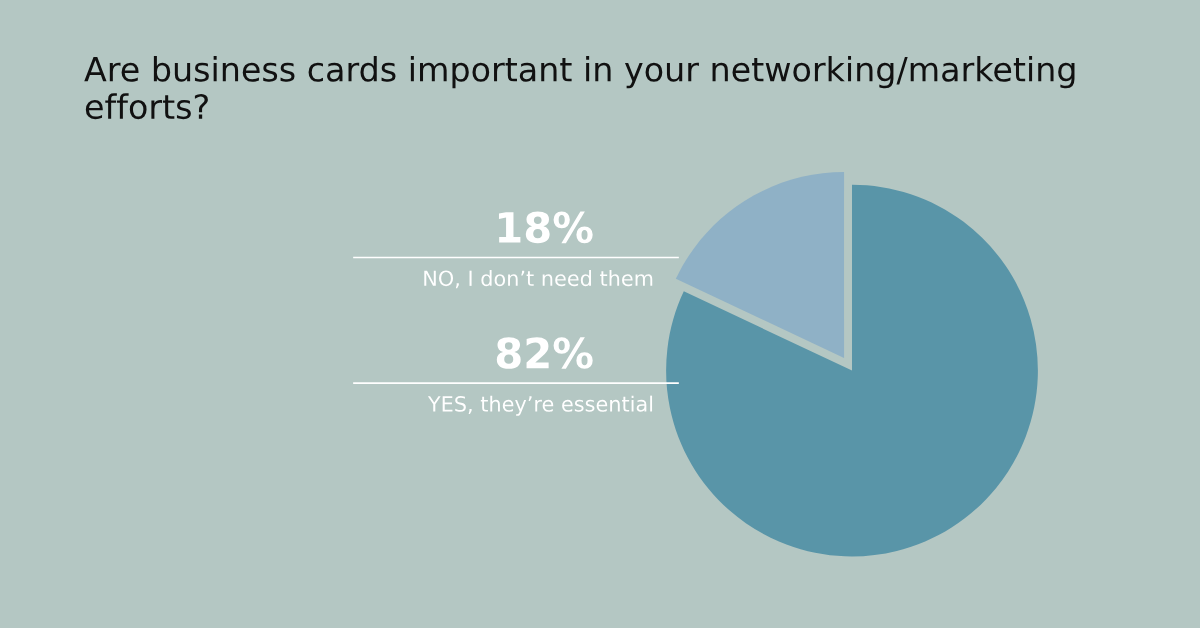 Image resolution: width=1200 pixels, height=628 pixels. Describe the element at coordinates (579, 88) in the screenshot. I see `chart-title: Are business cards important in your networking/marketing efforts?` at that location.